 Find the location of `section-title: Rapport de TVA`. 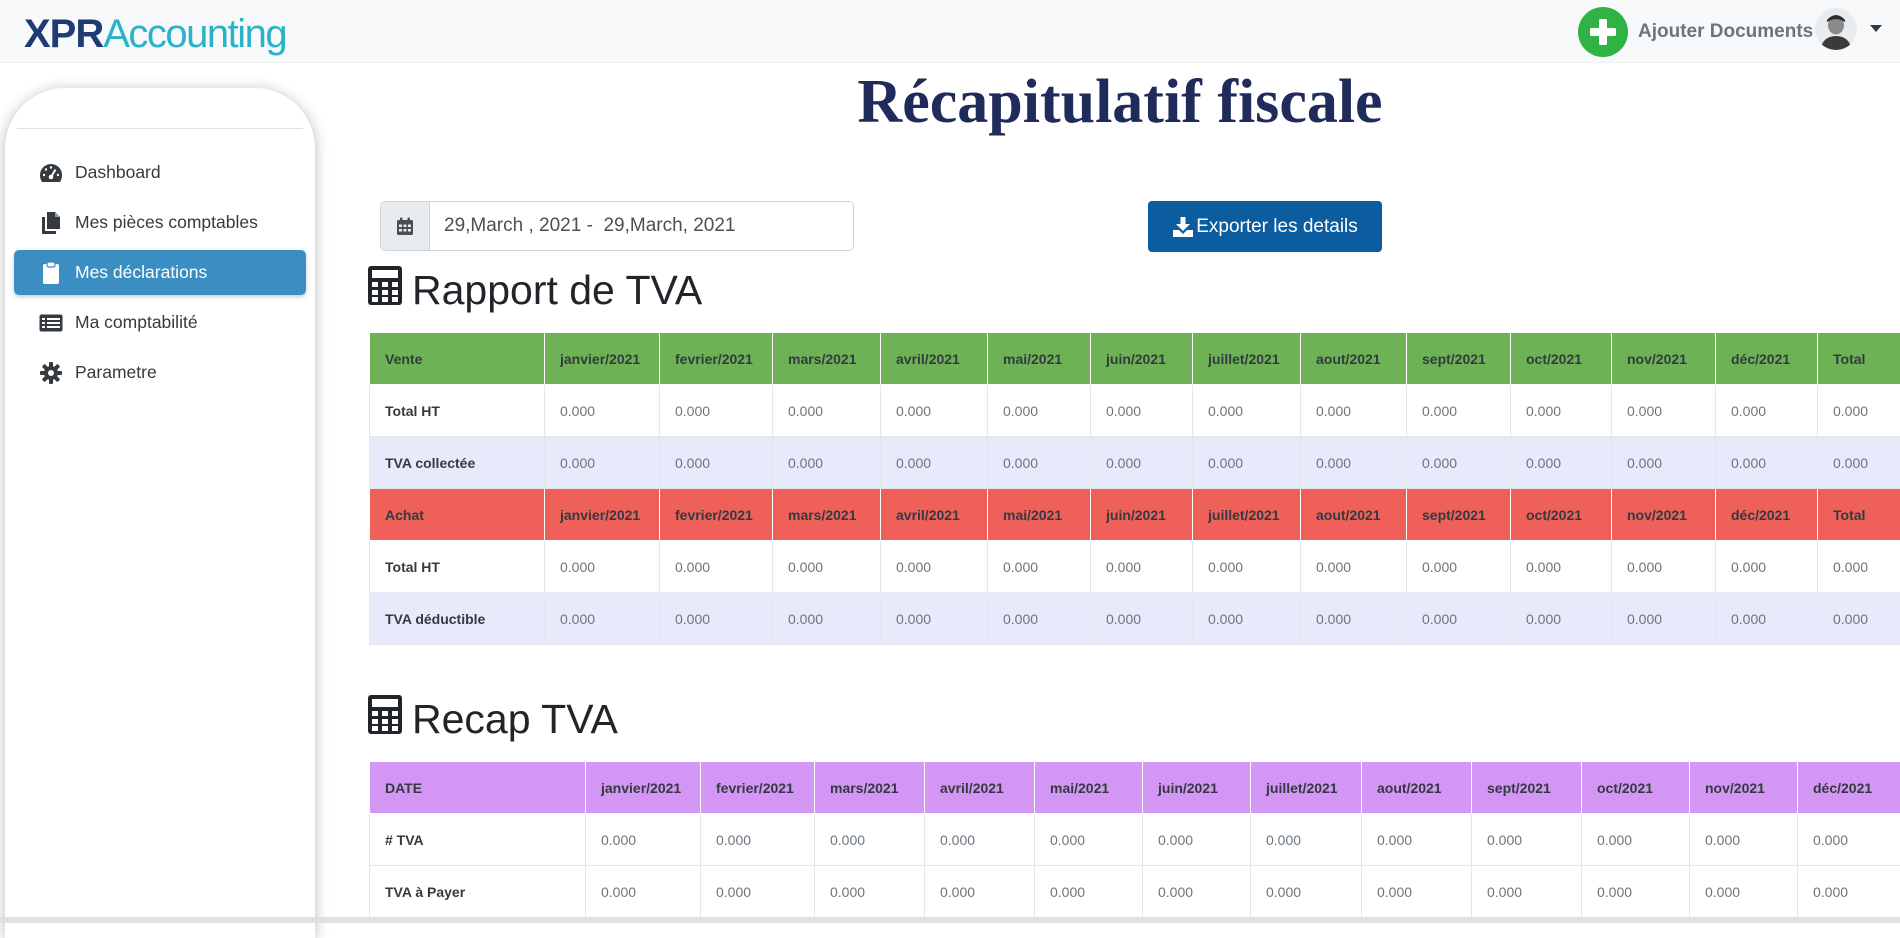

section-title: Rapport de TVA is located at coordinates (557, 290).